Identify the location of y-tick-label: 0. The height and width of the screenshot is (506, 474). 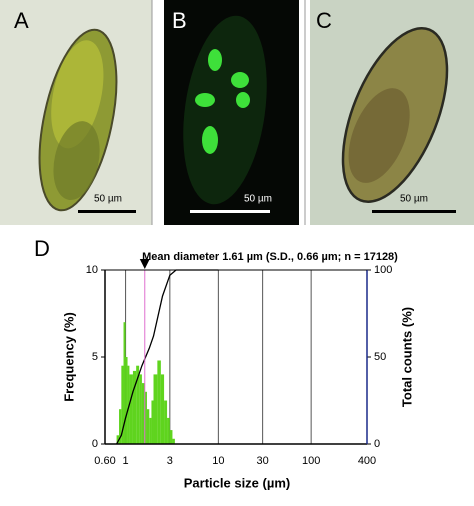
(95, 444).